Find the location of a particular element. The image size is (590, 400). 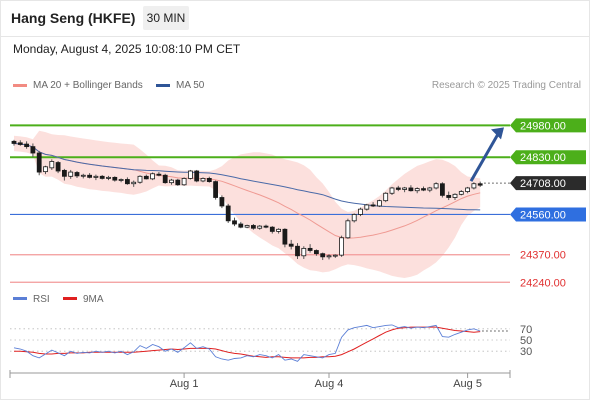

x-tick-label: Aug 1 is located at coordinates (184, 384).